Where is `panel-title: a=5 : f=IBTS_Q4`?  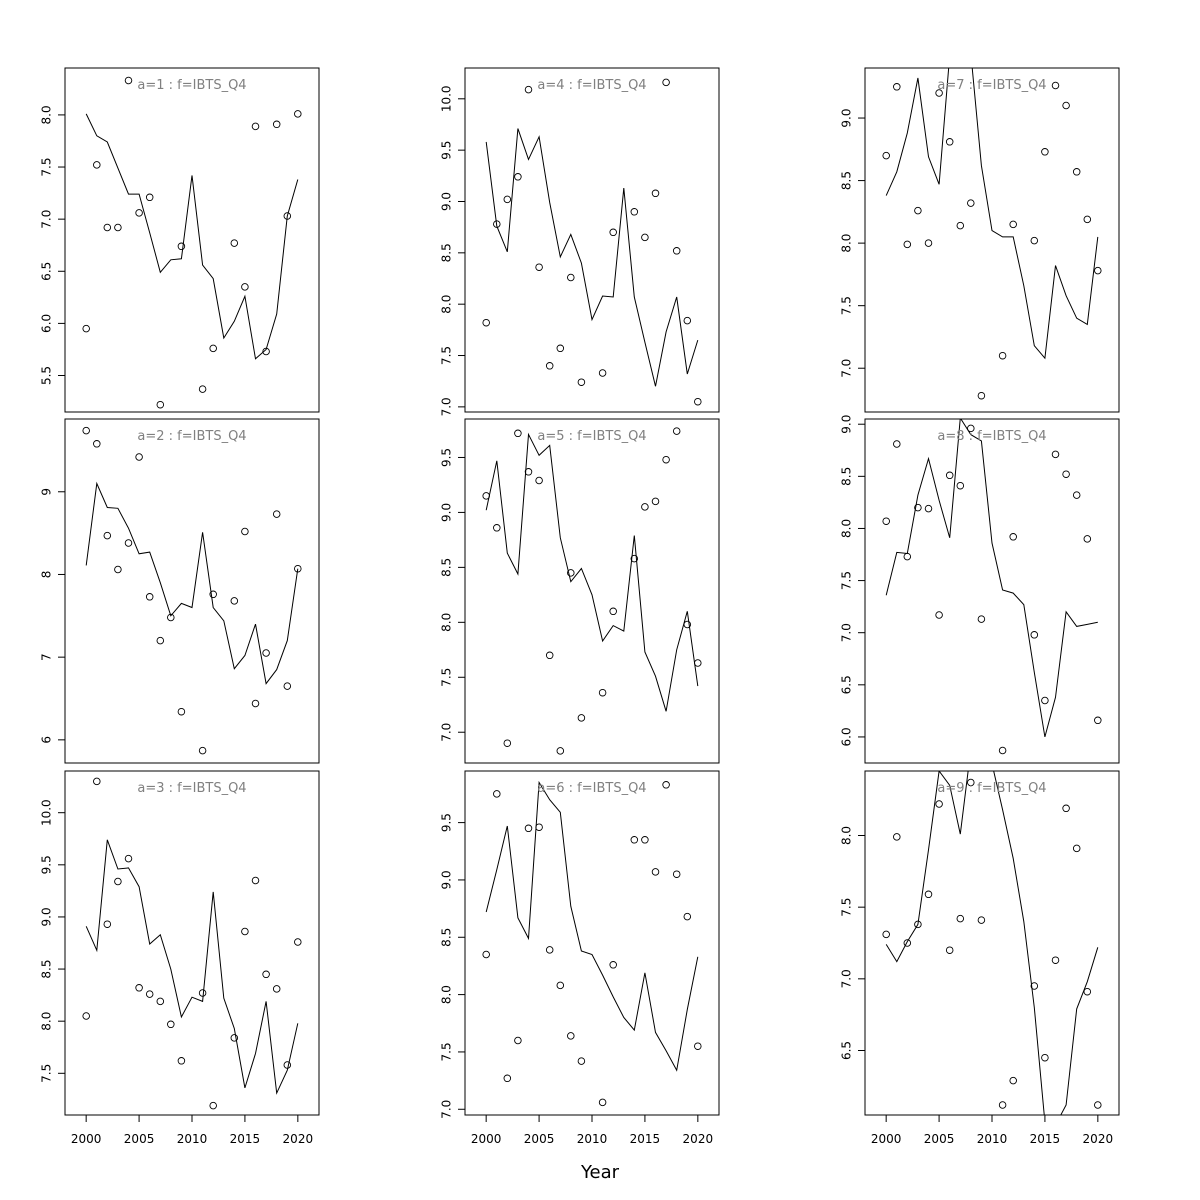
panel-title: a=5 : f=IBTS_Q4 is located at coordinates (591, 436).